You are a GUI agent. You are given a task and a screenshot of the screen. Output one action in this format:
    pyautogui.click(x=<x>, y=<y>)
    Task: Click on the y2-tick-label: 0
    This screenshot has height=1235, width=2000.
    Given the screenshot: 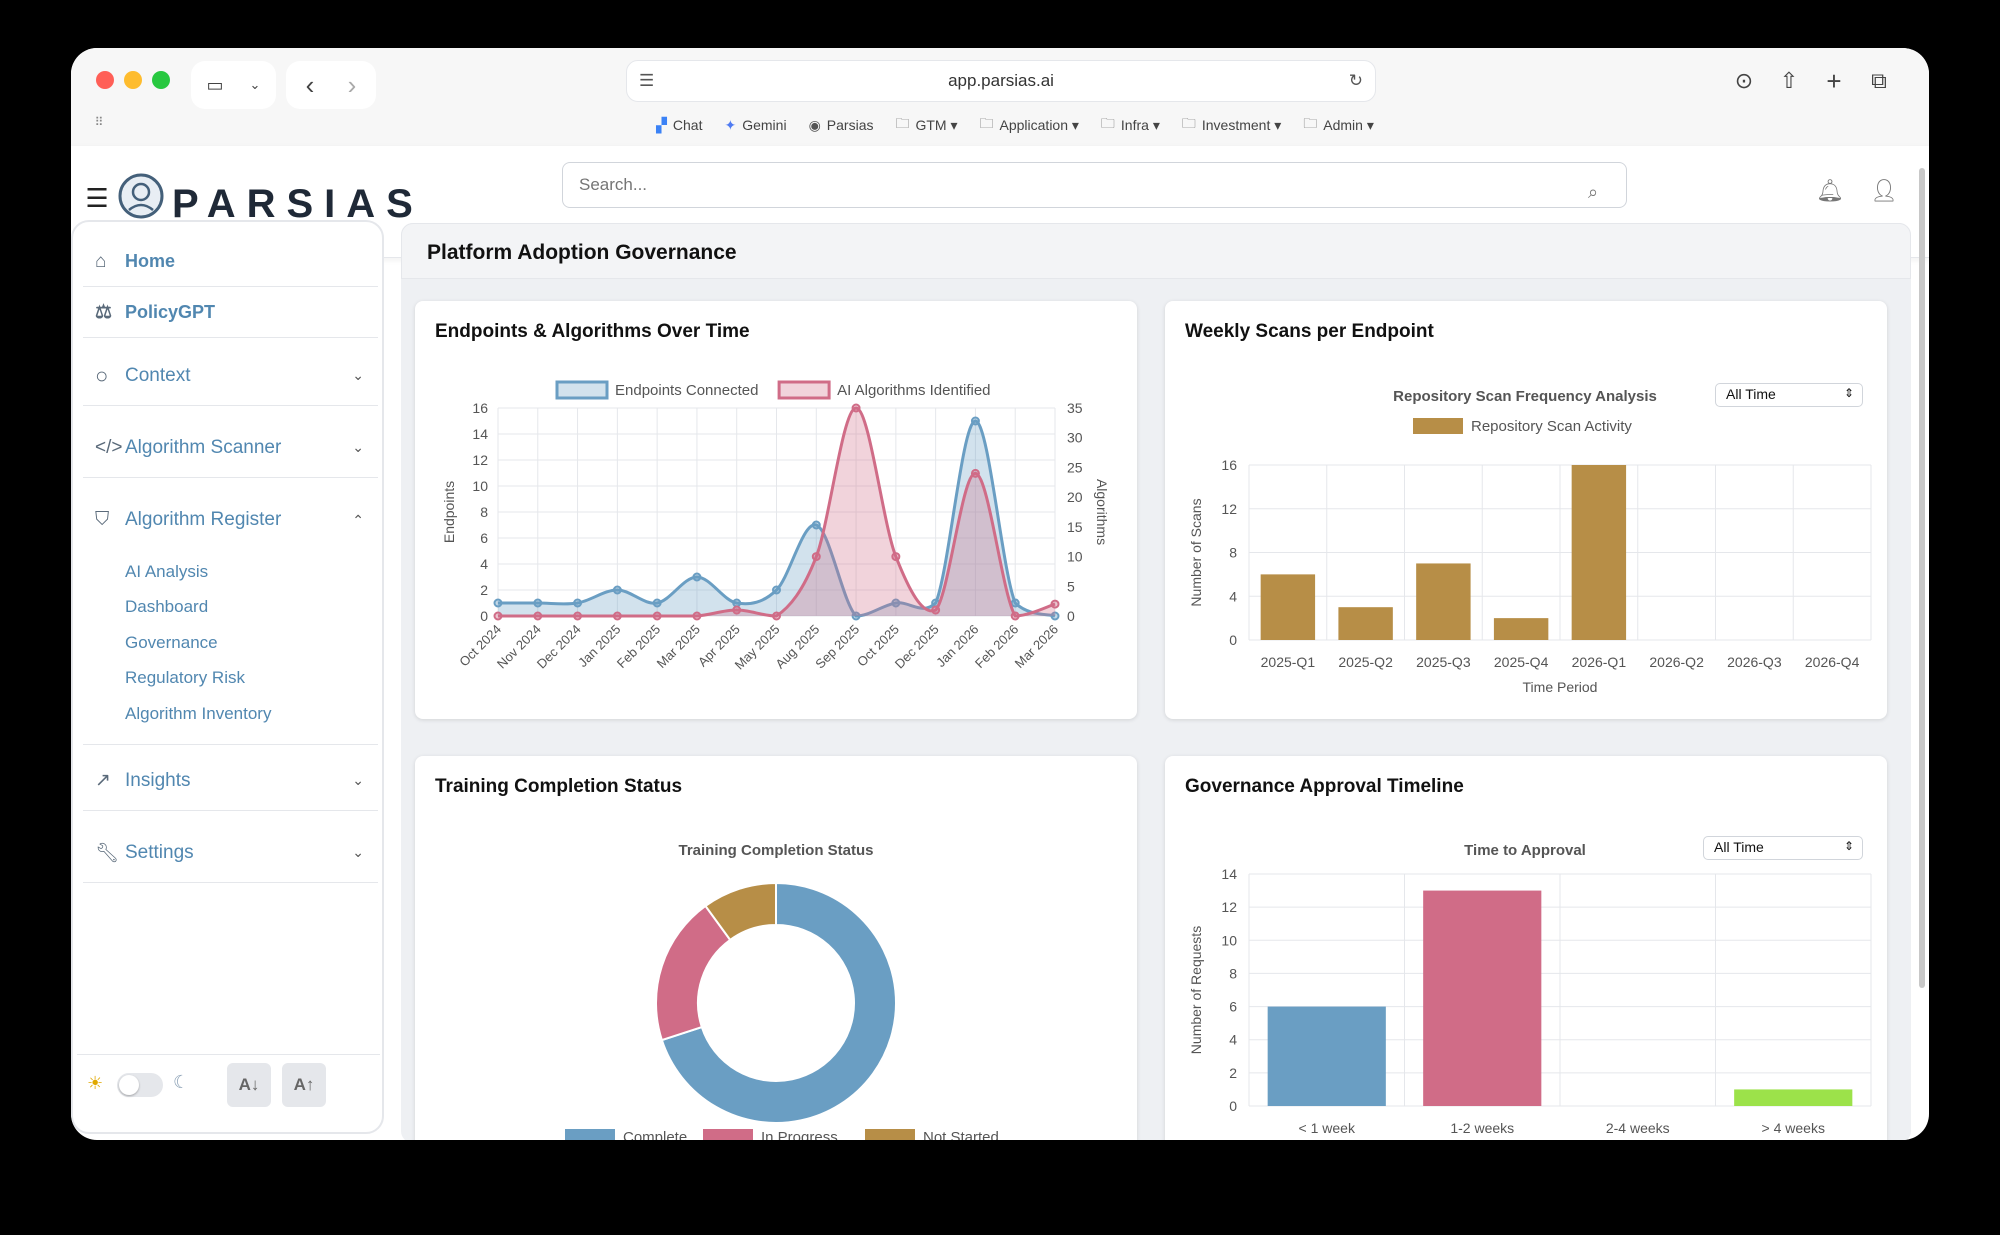 What is the action you would take?
    pyautogui.click(x=1071, y=616)
    